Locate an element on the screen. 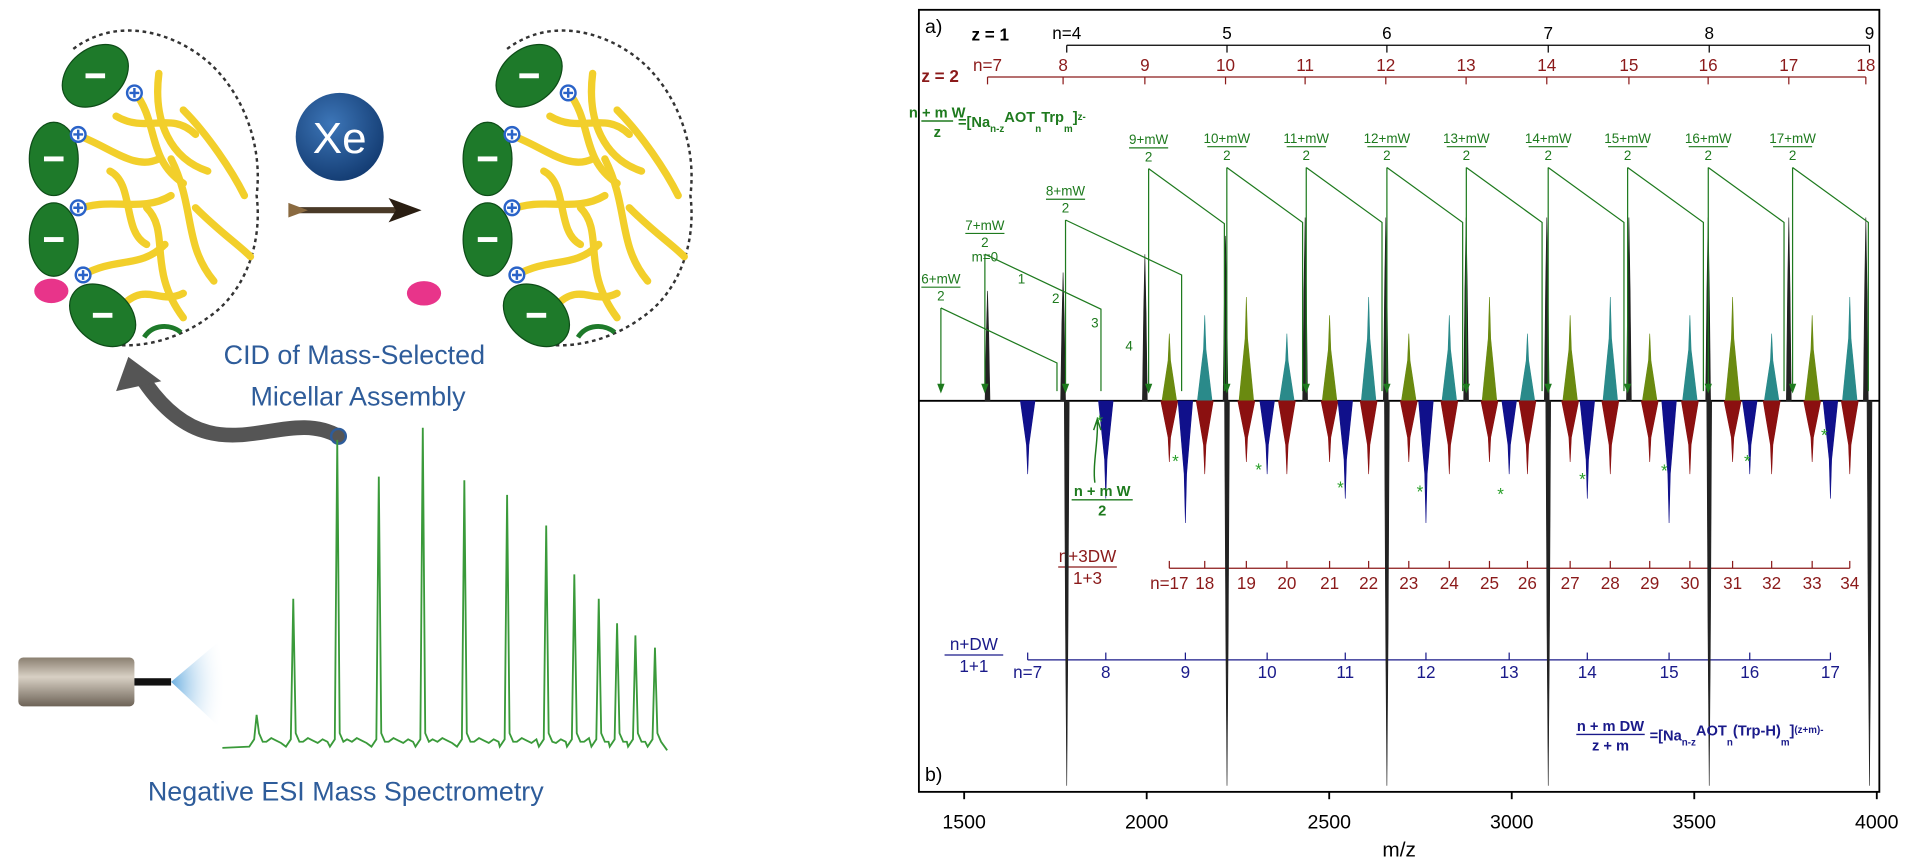 This screenshot has height=864, width=1916. formula-part: ] is located at coordinates (1075, 118).